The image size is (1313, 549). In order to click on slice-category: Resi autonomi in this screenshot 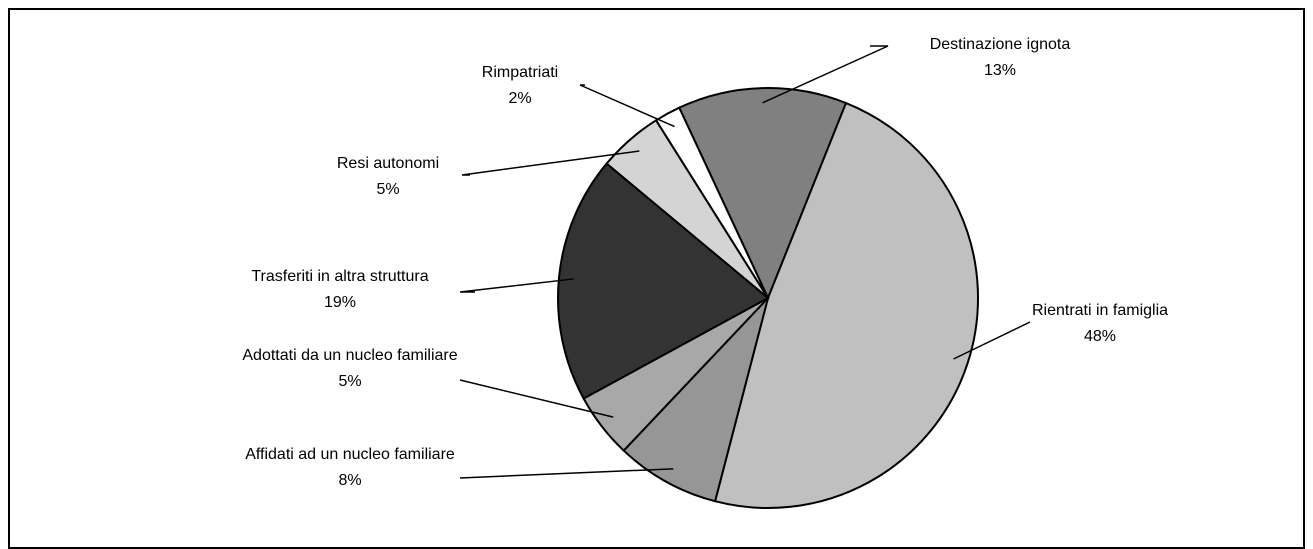, I will do `click(388, 163)`.